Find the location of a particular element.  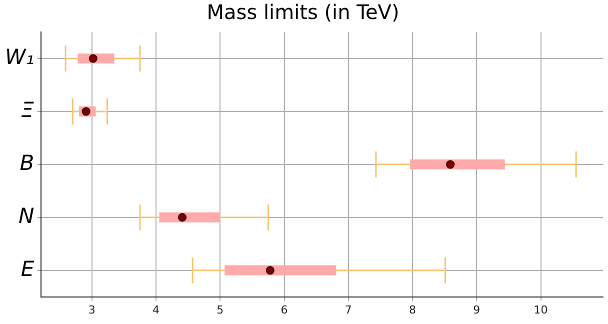

y-tick-label: W₁ is located at coordinates (19, 56).